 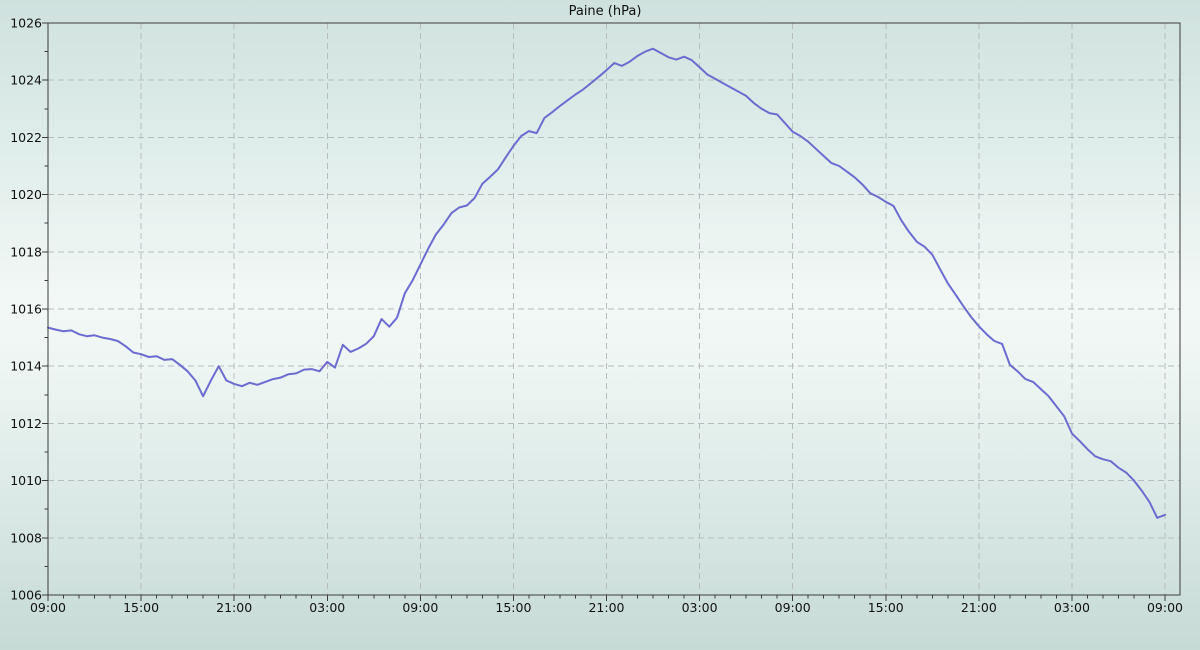 I want to click on y-tick-label: 1012, so click(x=26, y=423).